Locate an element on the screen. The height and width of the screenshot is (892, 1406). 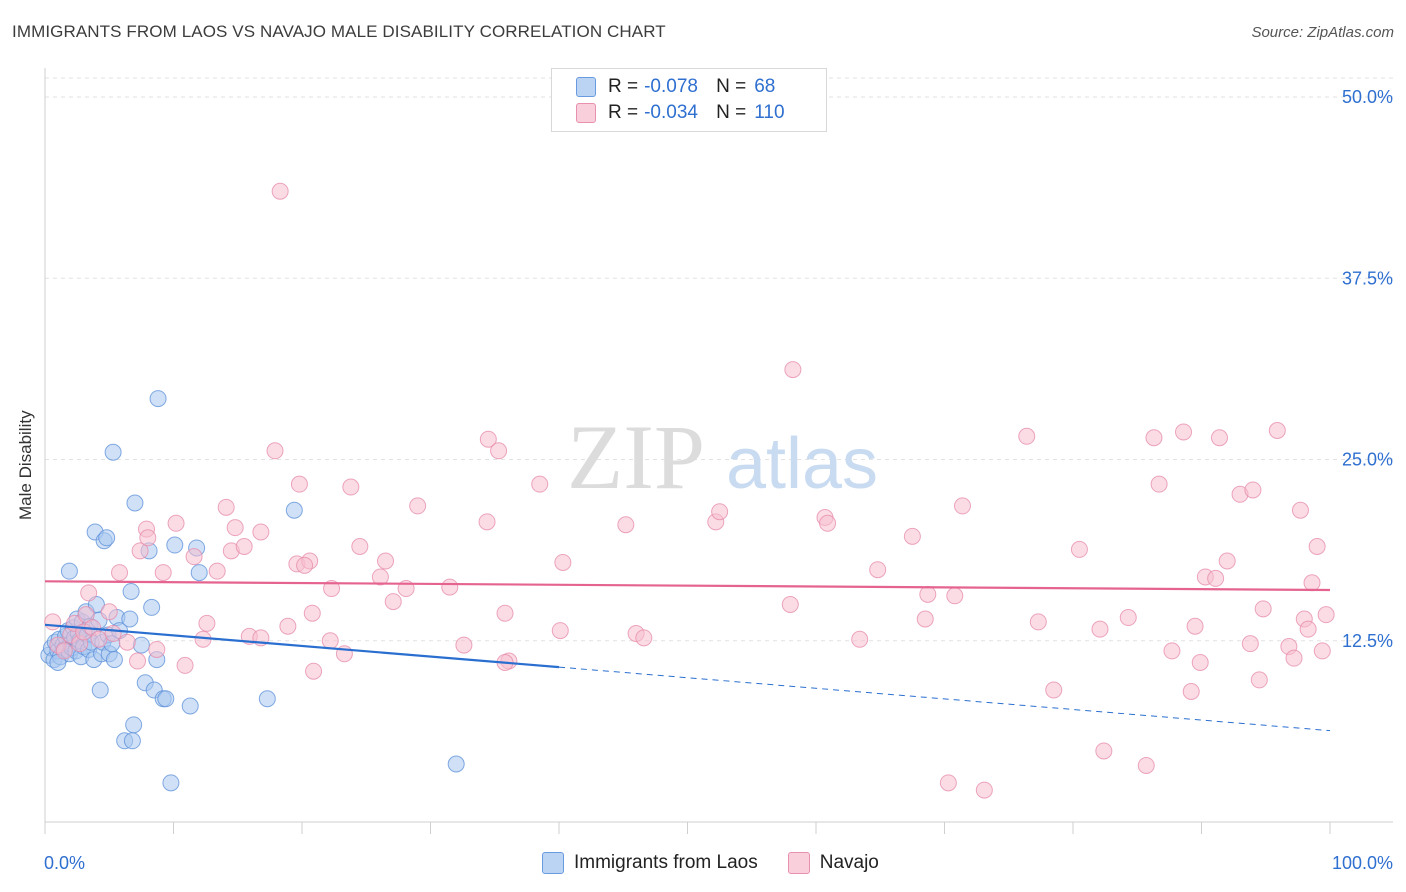
legend-r-value-navajo: -0.034 is located at coordinates (671, 112).